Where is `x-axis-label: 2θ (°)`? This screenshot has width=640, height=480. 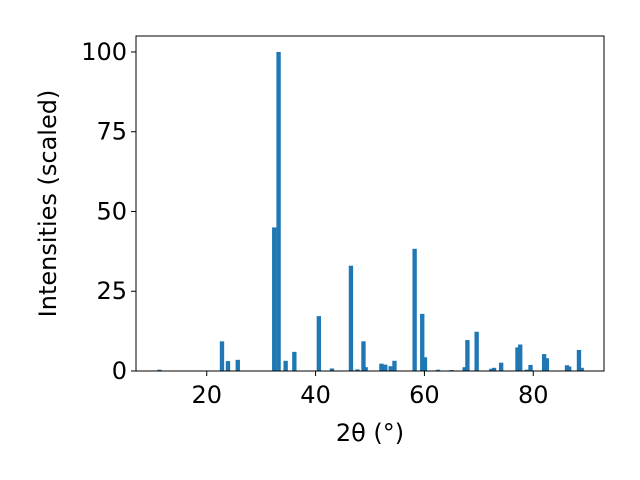 x-axis-label: 2θ (°) is located at coordinates (370, 433).